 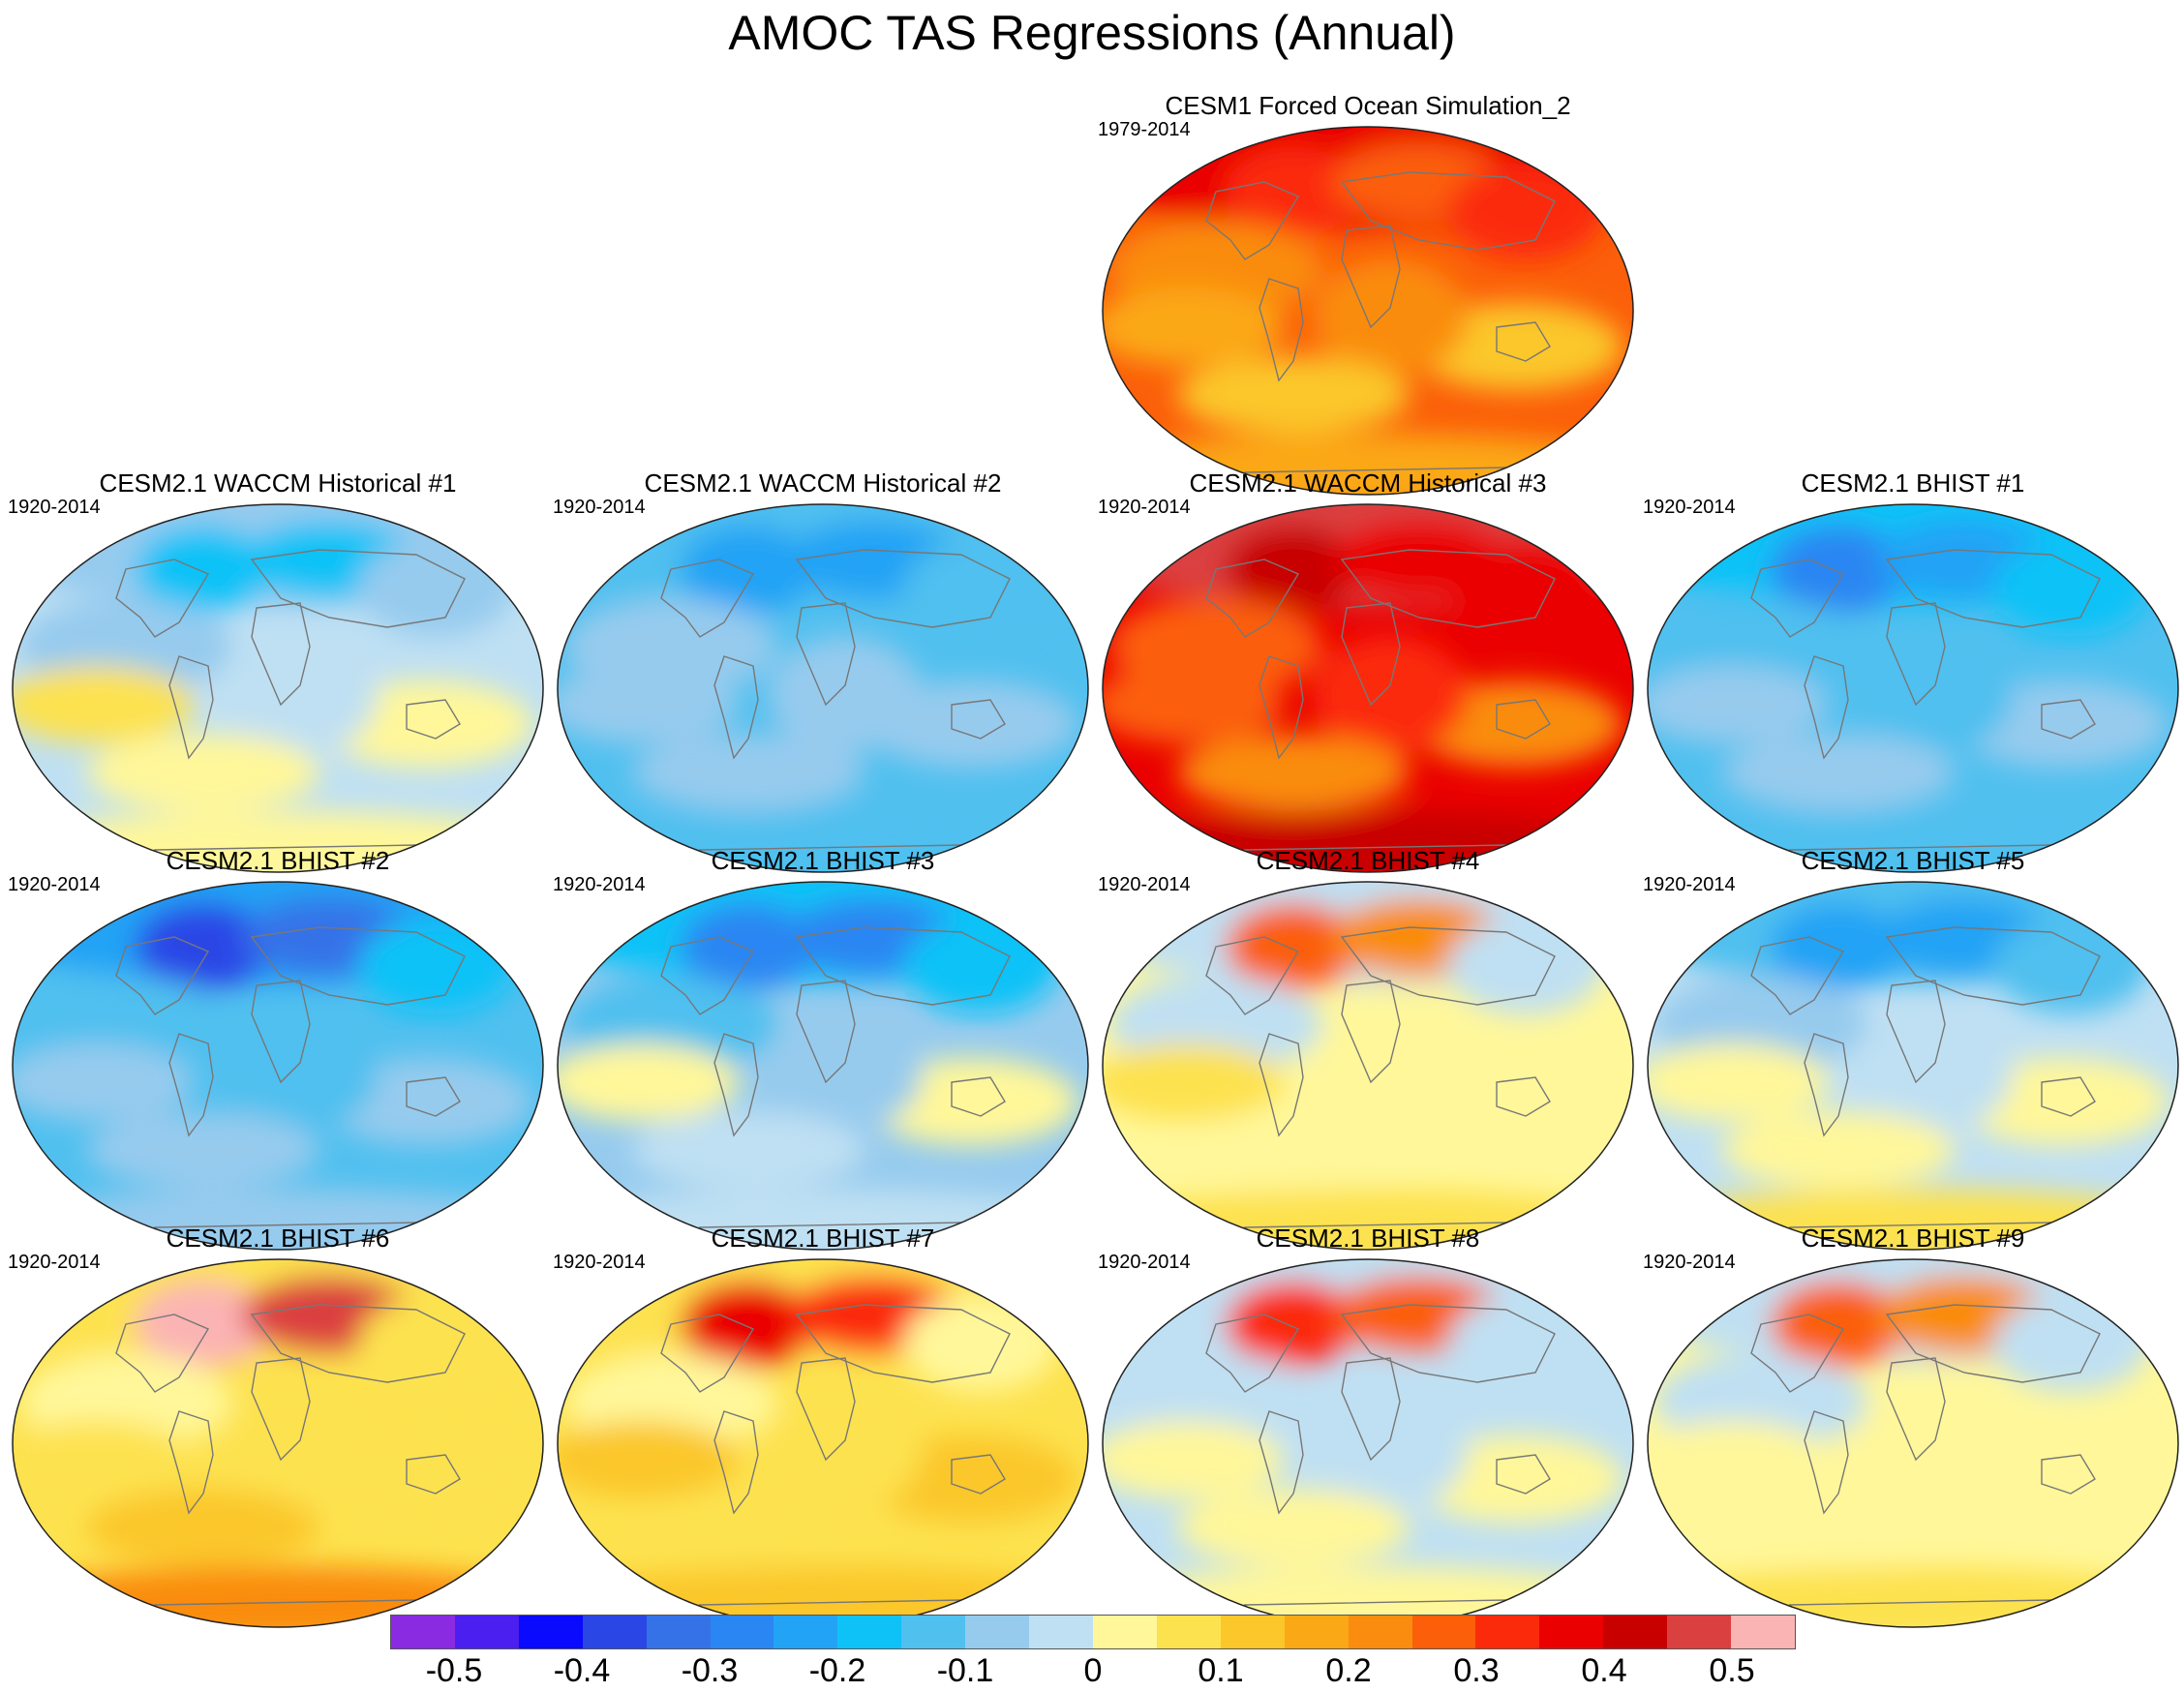 What do you see at coordinates (1368, 860) in the screenshot?
I see `panel-title: CESM2.1 BHIST #4` at bounding box center [1368, 860].